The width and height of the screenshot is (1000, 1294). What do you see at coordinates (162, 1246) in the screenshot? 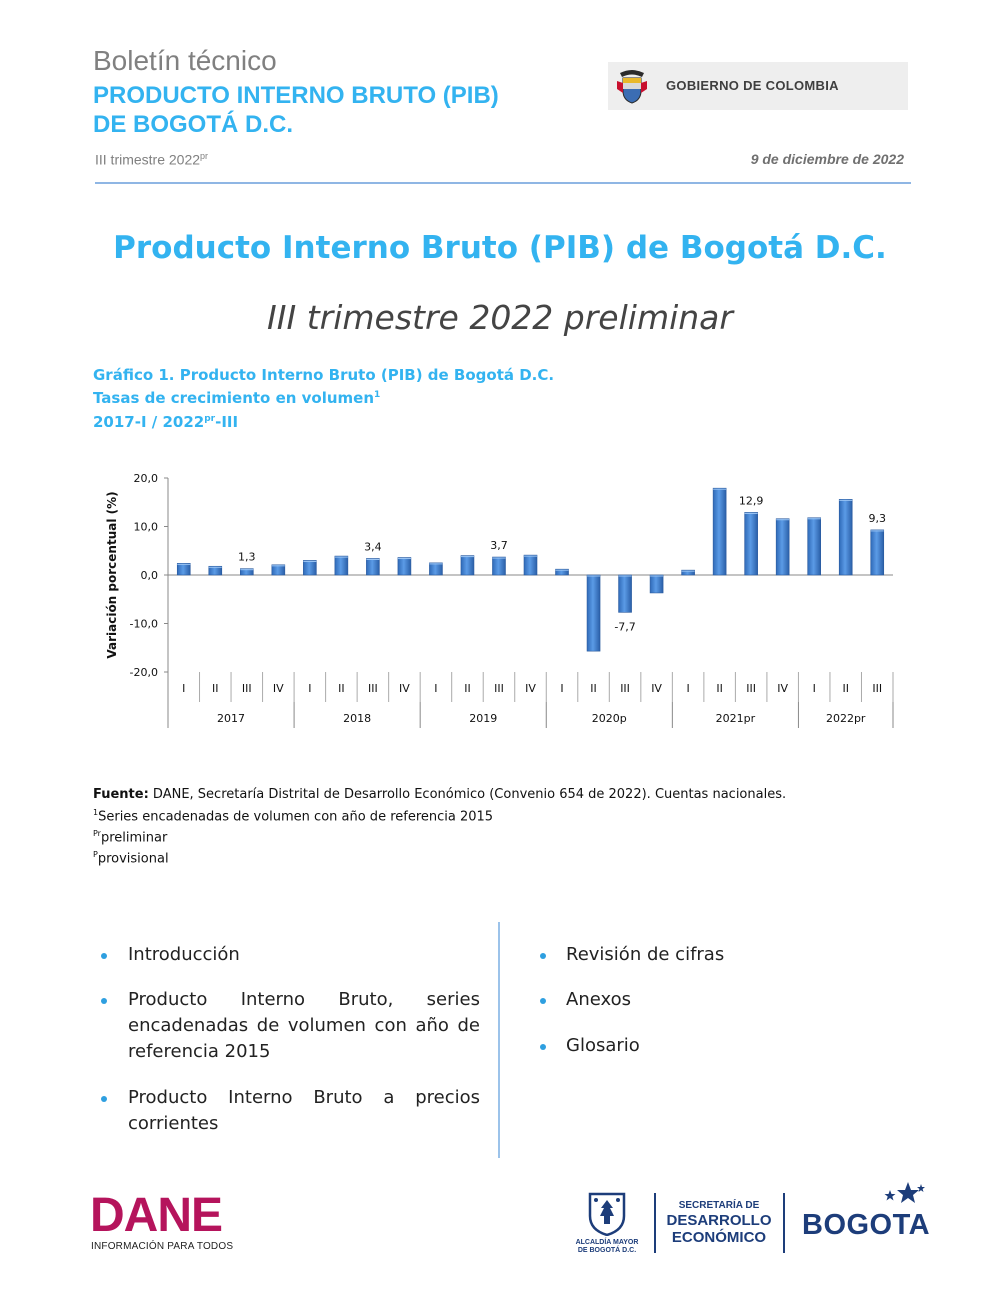
I see `dane-tagline: INFORMACIÓN PARA TODOS` at bounding box center [162, 1246].